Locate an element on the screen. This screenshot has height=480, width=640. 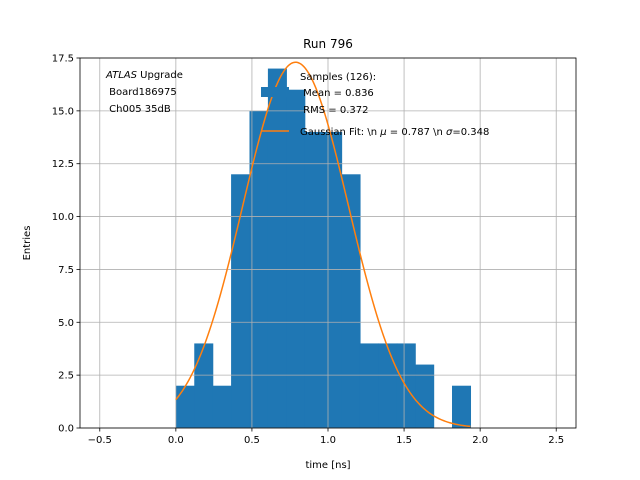
y-tick-label: 2.5 is located at coordinates (66, 376).